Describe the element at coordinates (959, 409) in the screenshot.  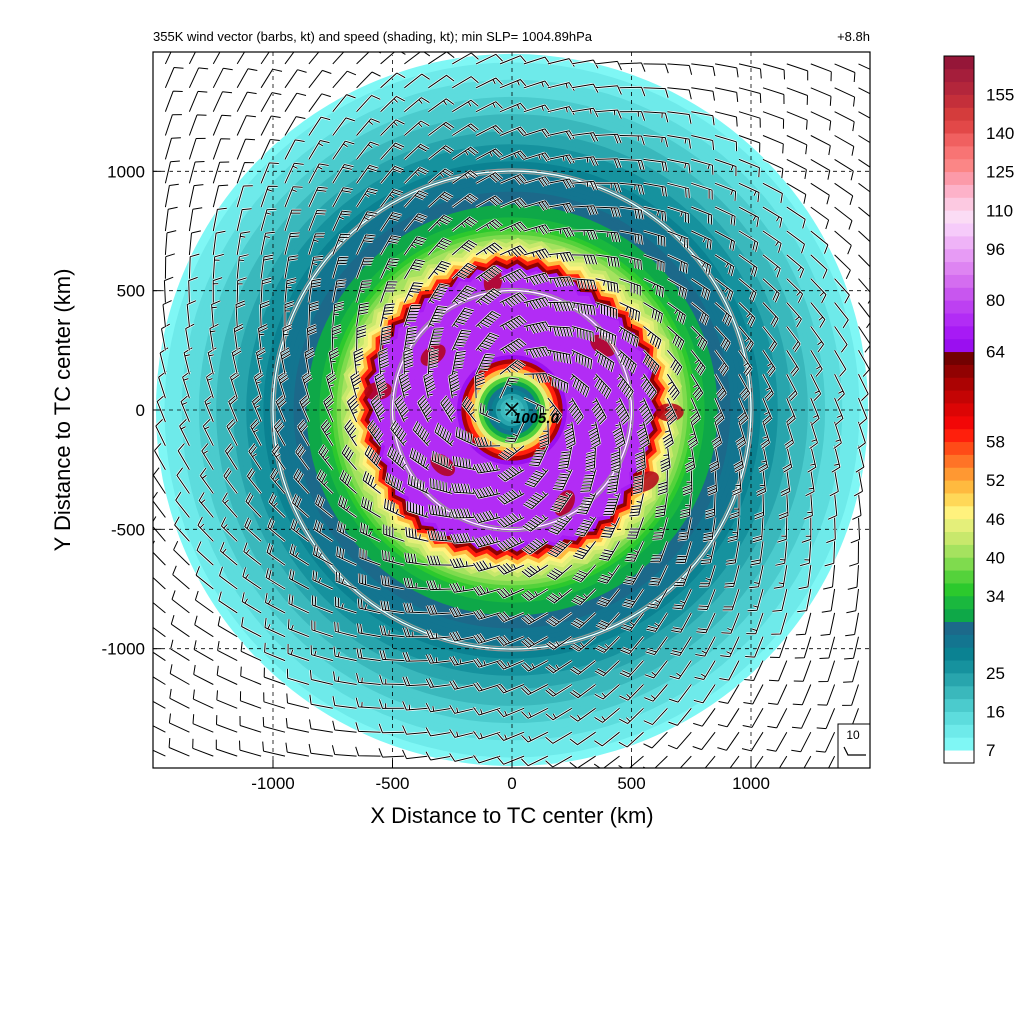
I see `colorbar-frame` at that location.